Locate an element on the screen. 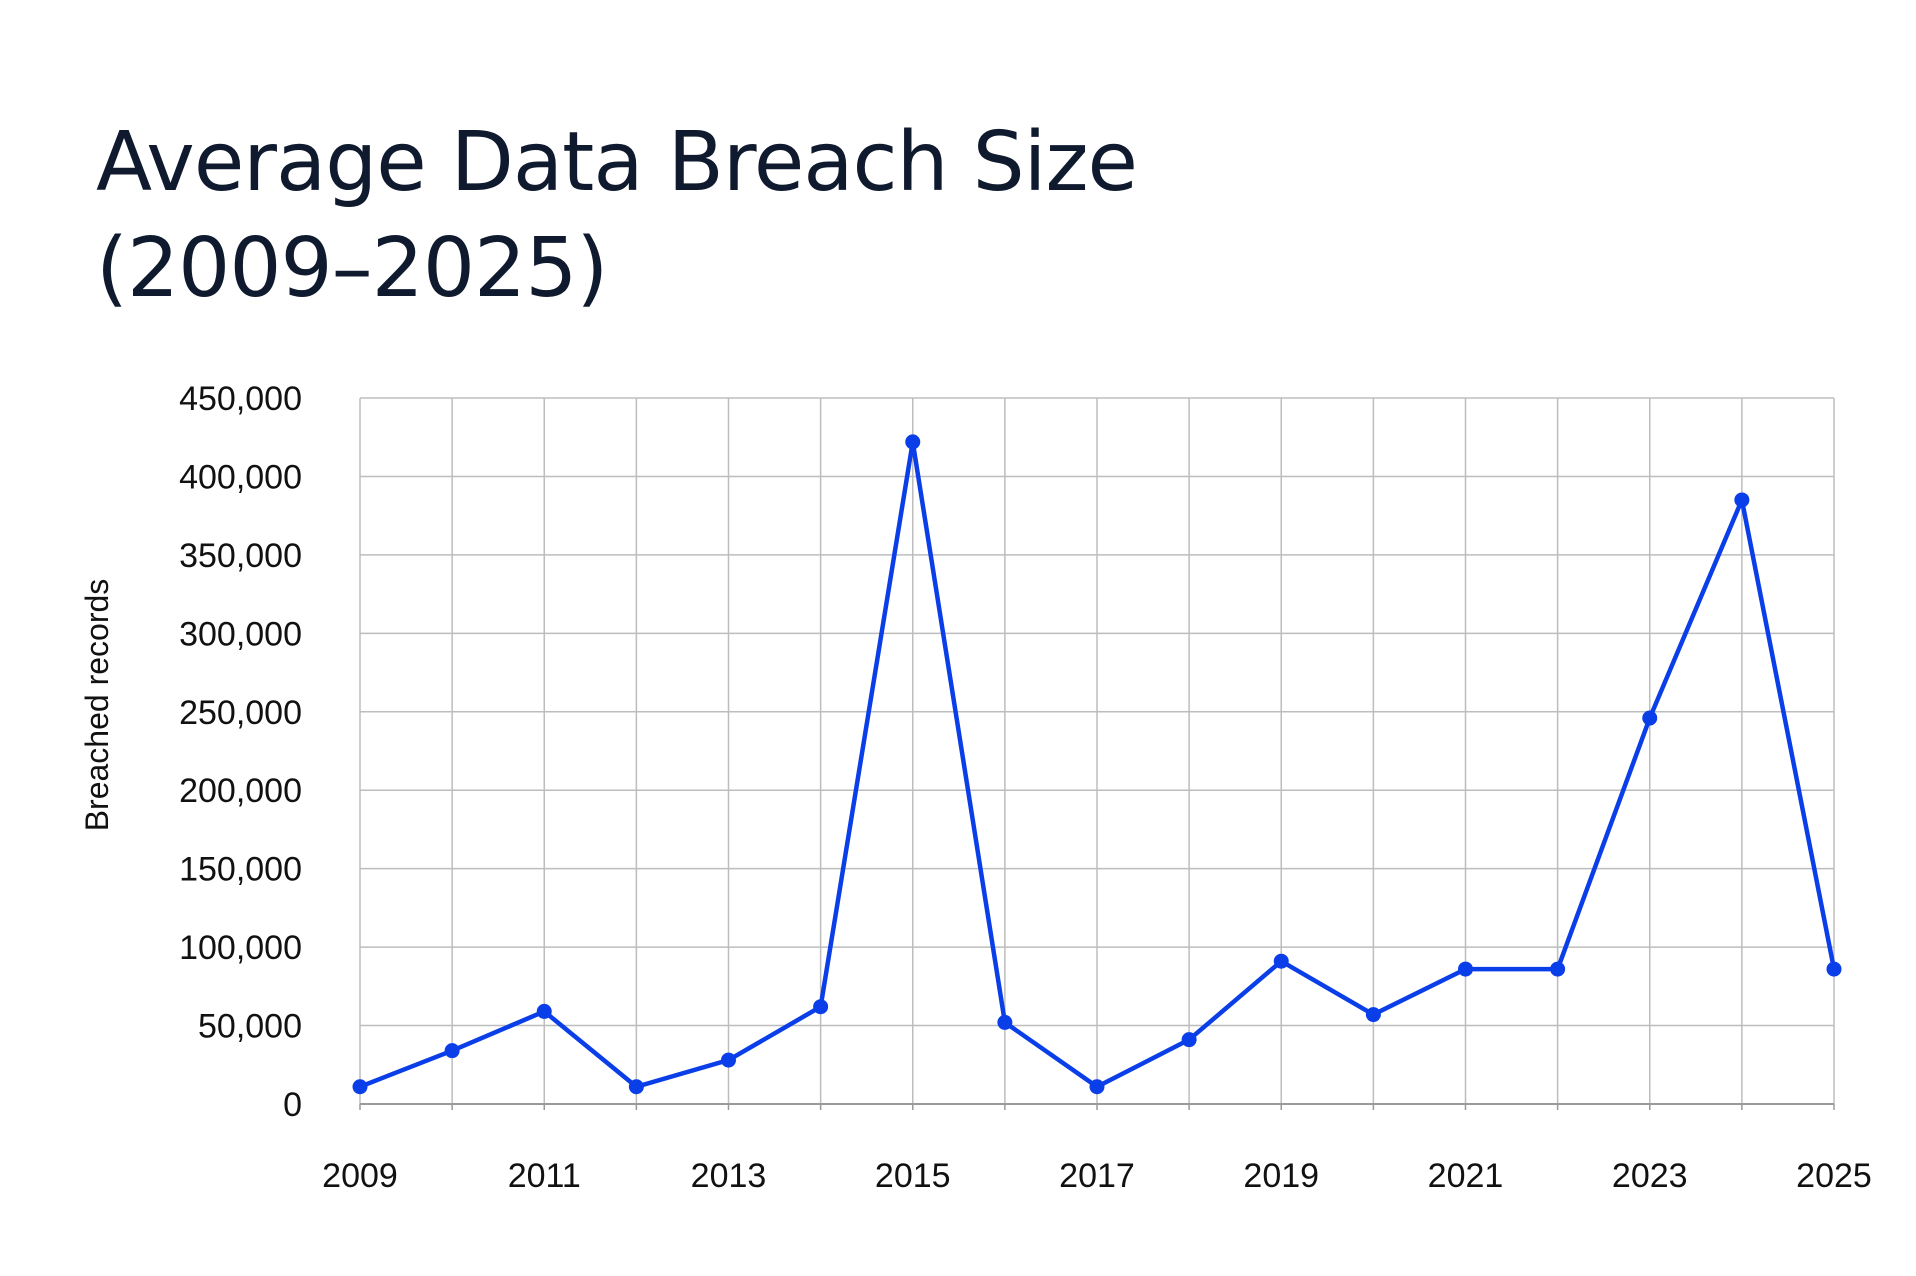 Image resolution: width=1916 pixels, height=1276 pixels. y-tick-label: 300,000 is located at coordinates (240, 634).